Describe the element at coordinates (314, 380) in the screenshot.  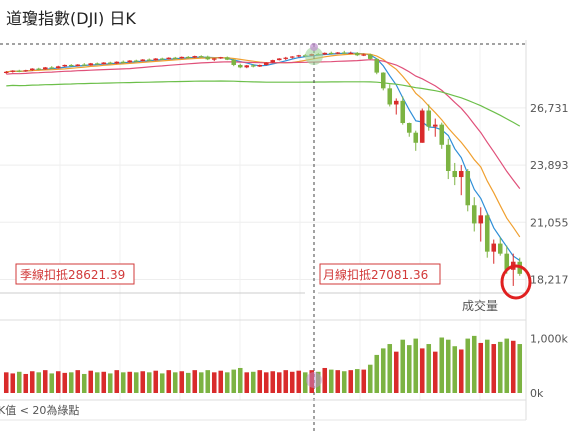
I see `volume-crosshair-marker` at that location.